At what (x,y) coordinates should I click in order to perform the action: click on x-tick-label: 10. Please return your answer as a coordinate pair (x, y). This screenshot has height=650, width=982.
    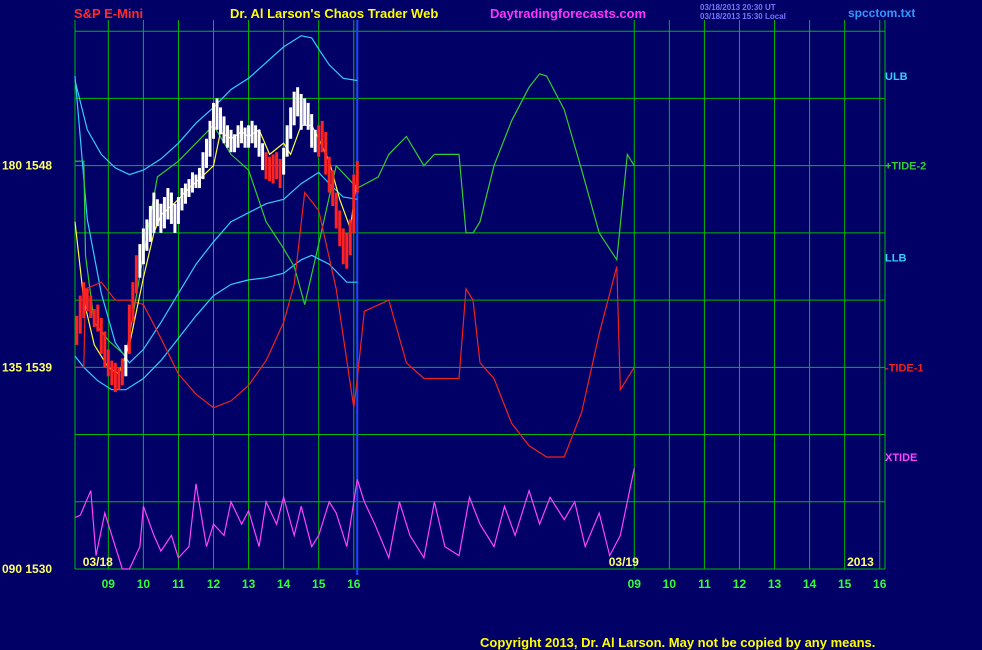
    Looking at the image, I should click on (670, 584).